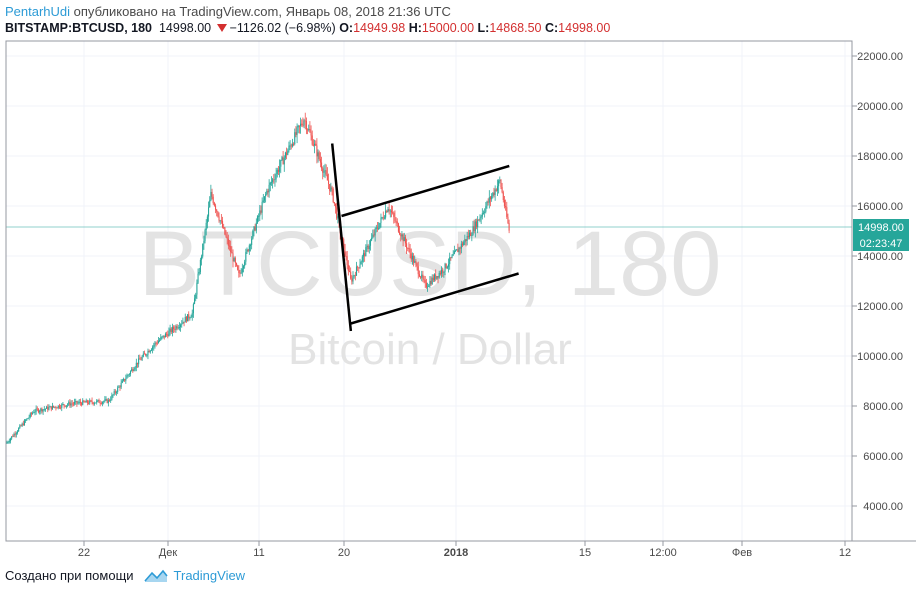  I want to click on time-tick-label: 11, so click(258, 553).